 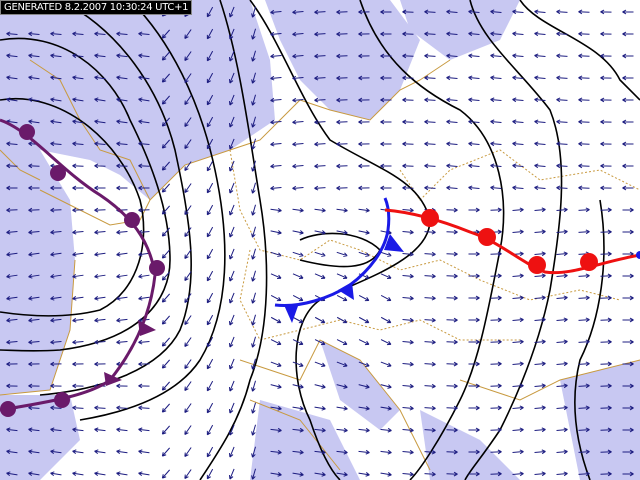 I want to click on generated-label: GENERATED 8.2.2007 10:30:24 UTC+1, so click(x=96, y=7).